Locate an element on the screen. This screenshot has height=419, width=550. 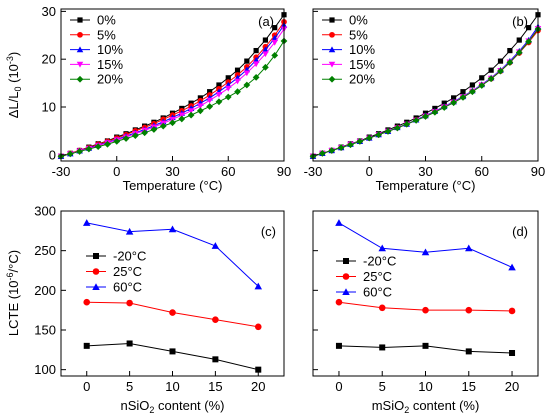
panel-b-legend: 0%5%10%15%20% is located at coordinates (348, 50).